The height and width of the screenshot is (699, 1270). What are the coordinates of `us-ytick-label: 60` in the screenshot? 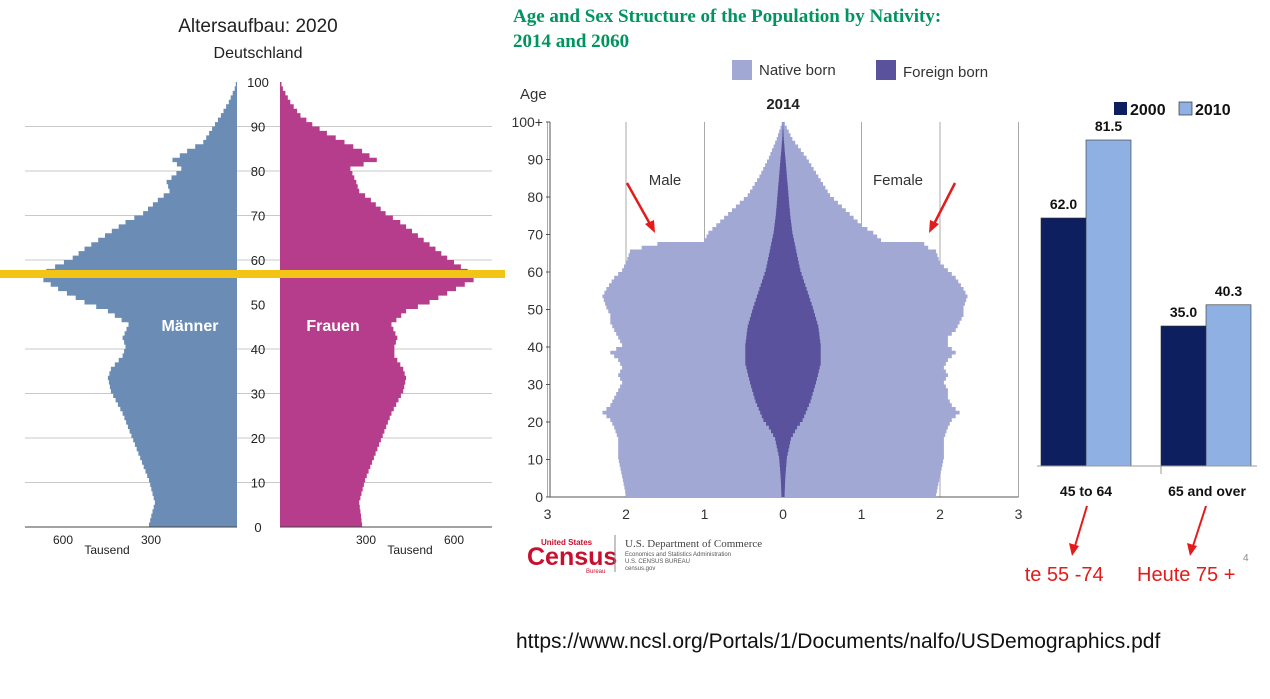 It's located at (535, 272).